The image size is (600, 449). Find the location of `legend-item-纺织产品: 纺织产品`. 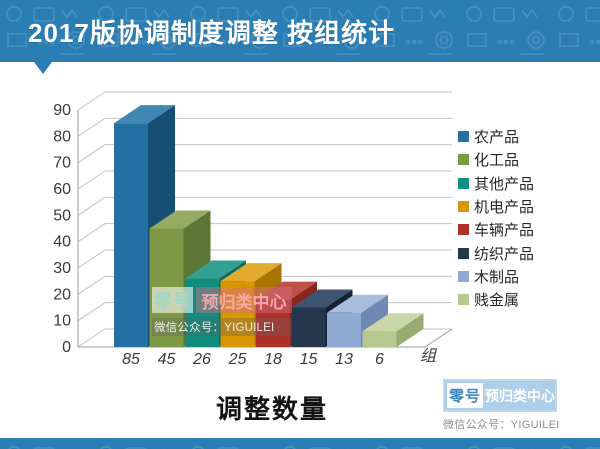

legend-item-纺织产品: 纺织产品 is located at coordinates (496, 252).